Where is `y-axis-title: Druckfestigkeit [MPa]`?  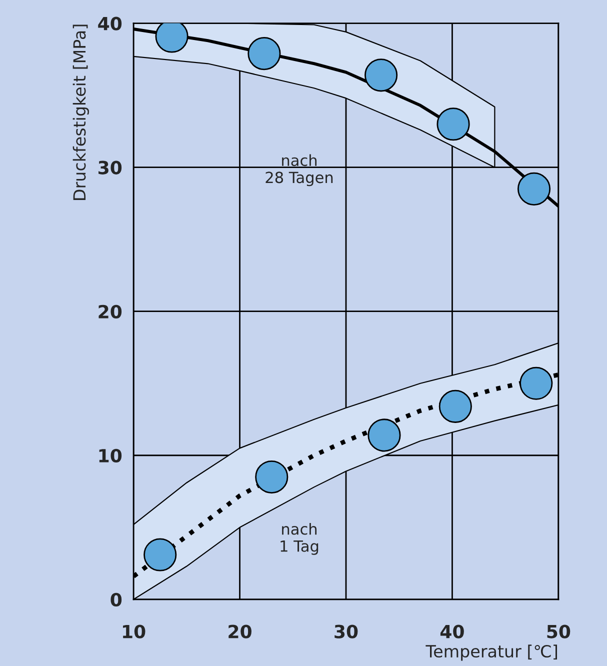 y-axis-title: Druckfestigkeit [MPa] is located at coordinates (80, 112).